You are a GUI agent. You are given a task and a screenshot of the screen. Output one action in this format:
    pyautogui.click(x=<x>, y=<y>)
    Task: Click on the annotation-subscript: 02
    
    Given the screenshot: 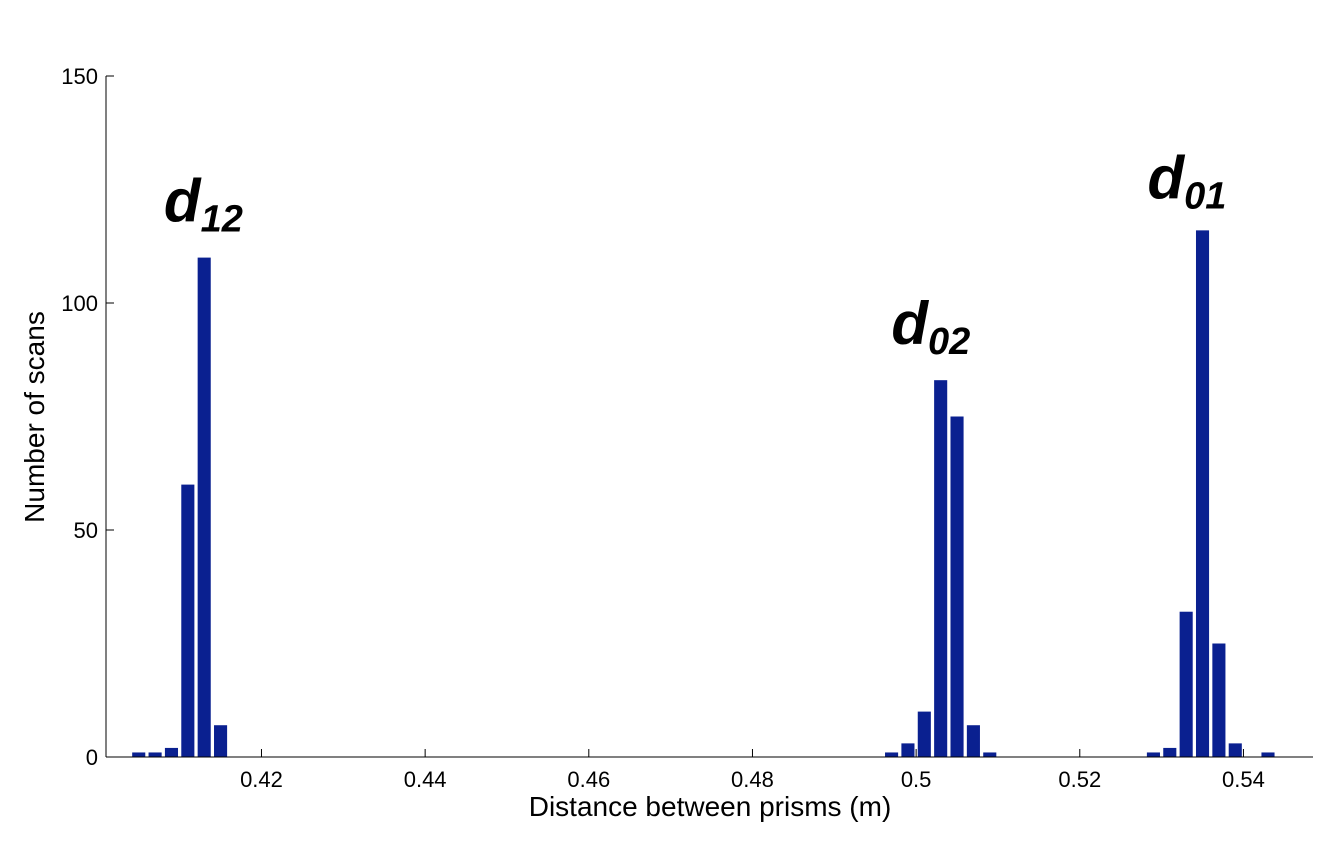 What is the action you would take?
    pyautogui.click(x=949, y=342)
    